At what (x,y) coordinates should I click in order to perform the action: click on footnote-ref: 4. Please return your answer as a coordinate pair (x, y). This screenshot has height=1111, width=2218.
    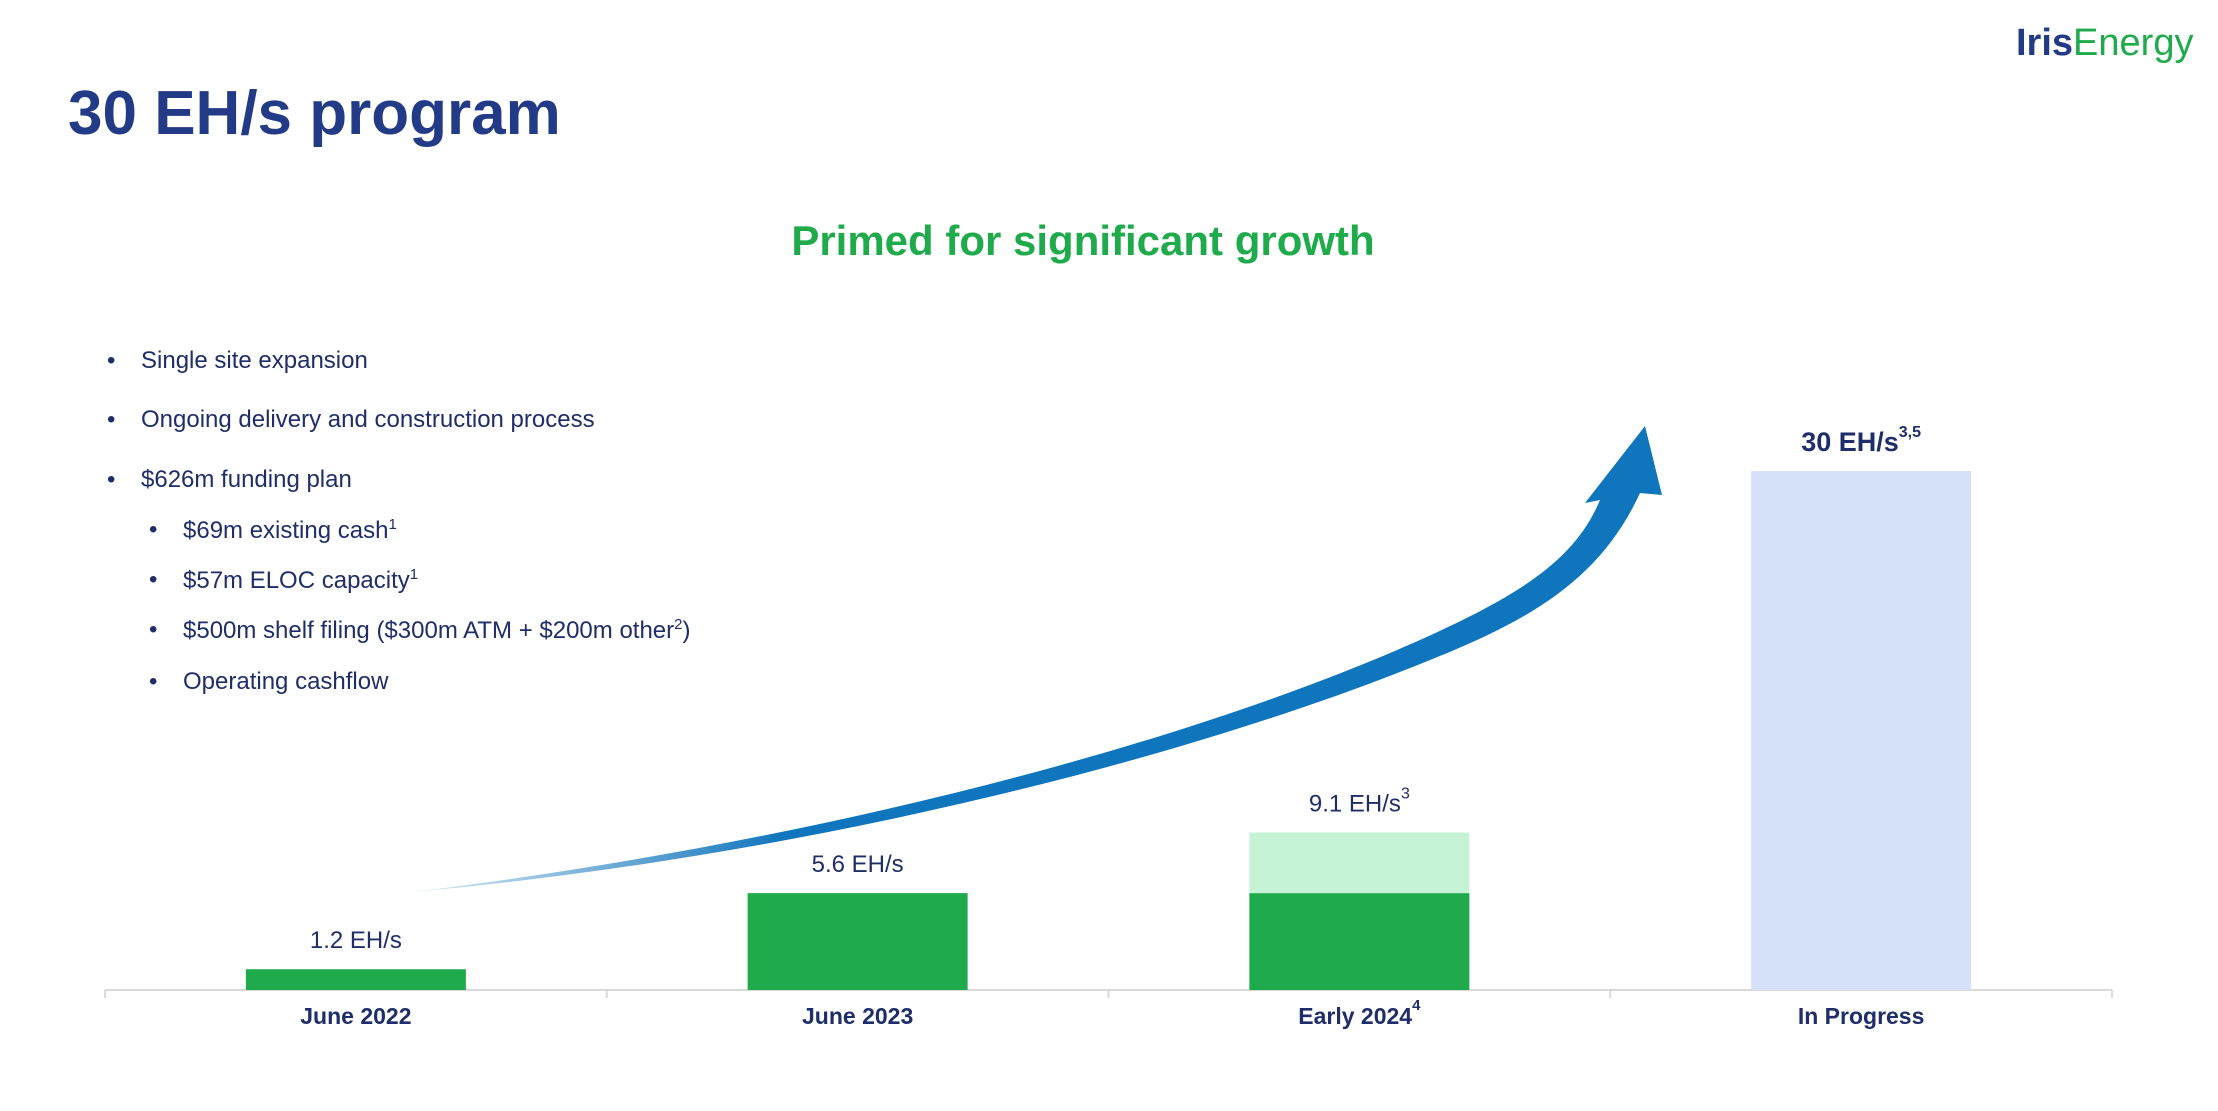
    Looking at the image, I should click on (1416, 1005).